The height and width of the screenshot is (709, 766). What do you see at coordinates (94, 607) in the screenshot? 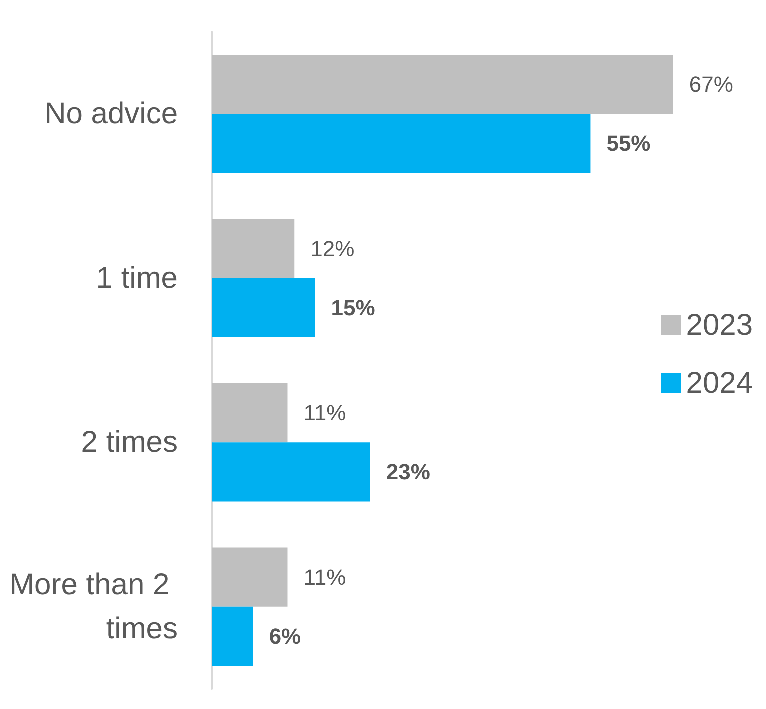
I see `y-tick-label: More than 2 times` at bounding box center [94, 607].